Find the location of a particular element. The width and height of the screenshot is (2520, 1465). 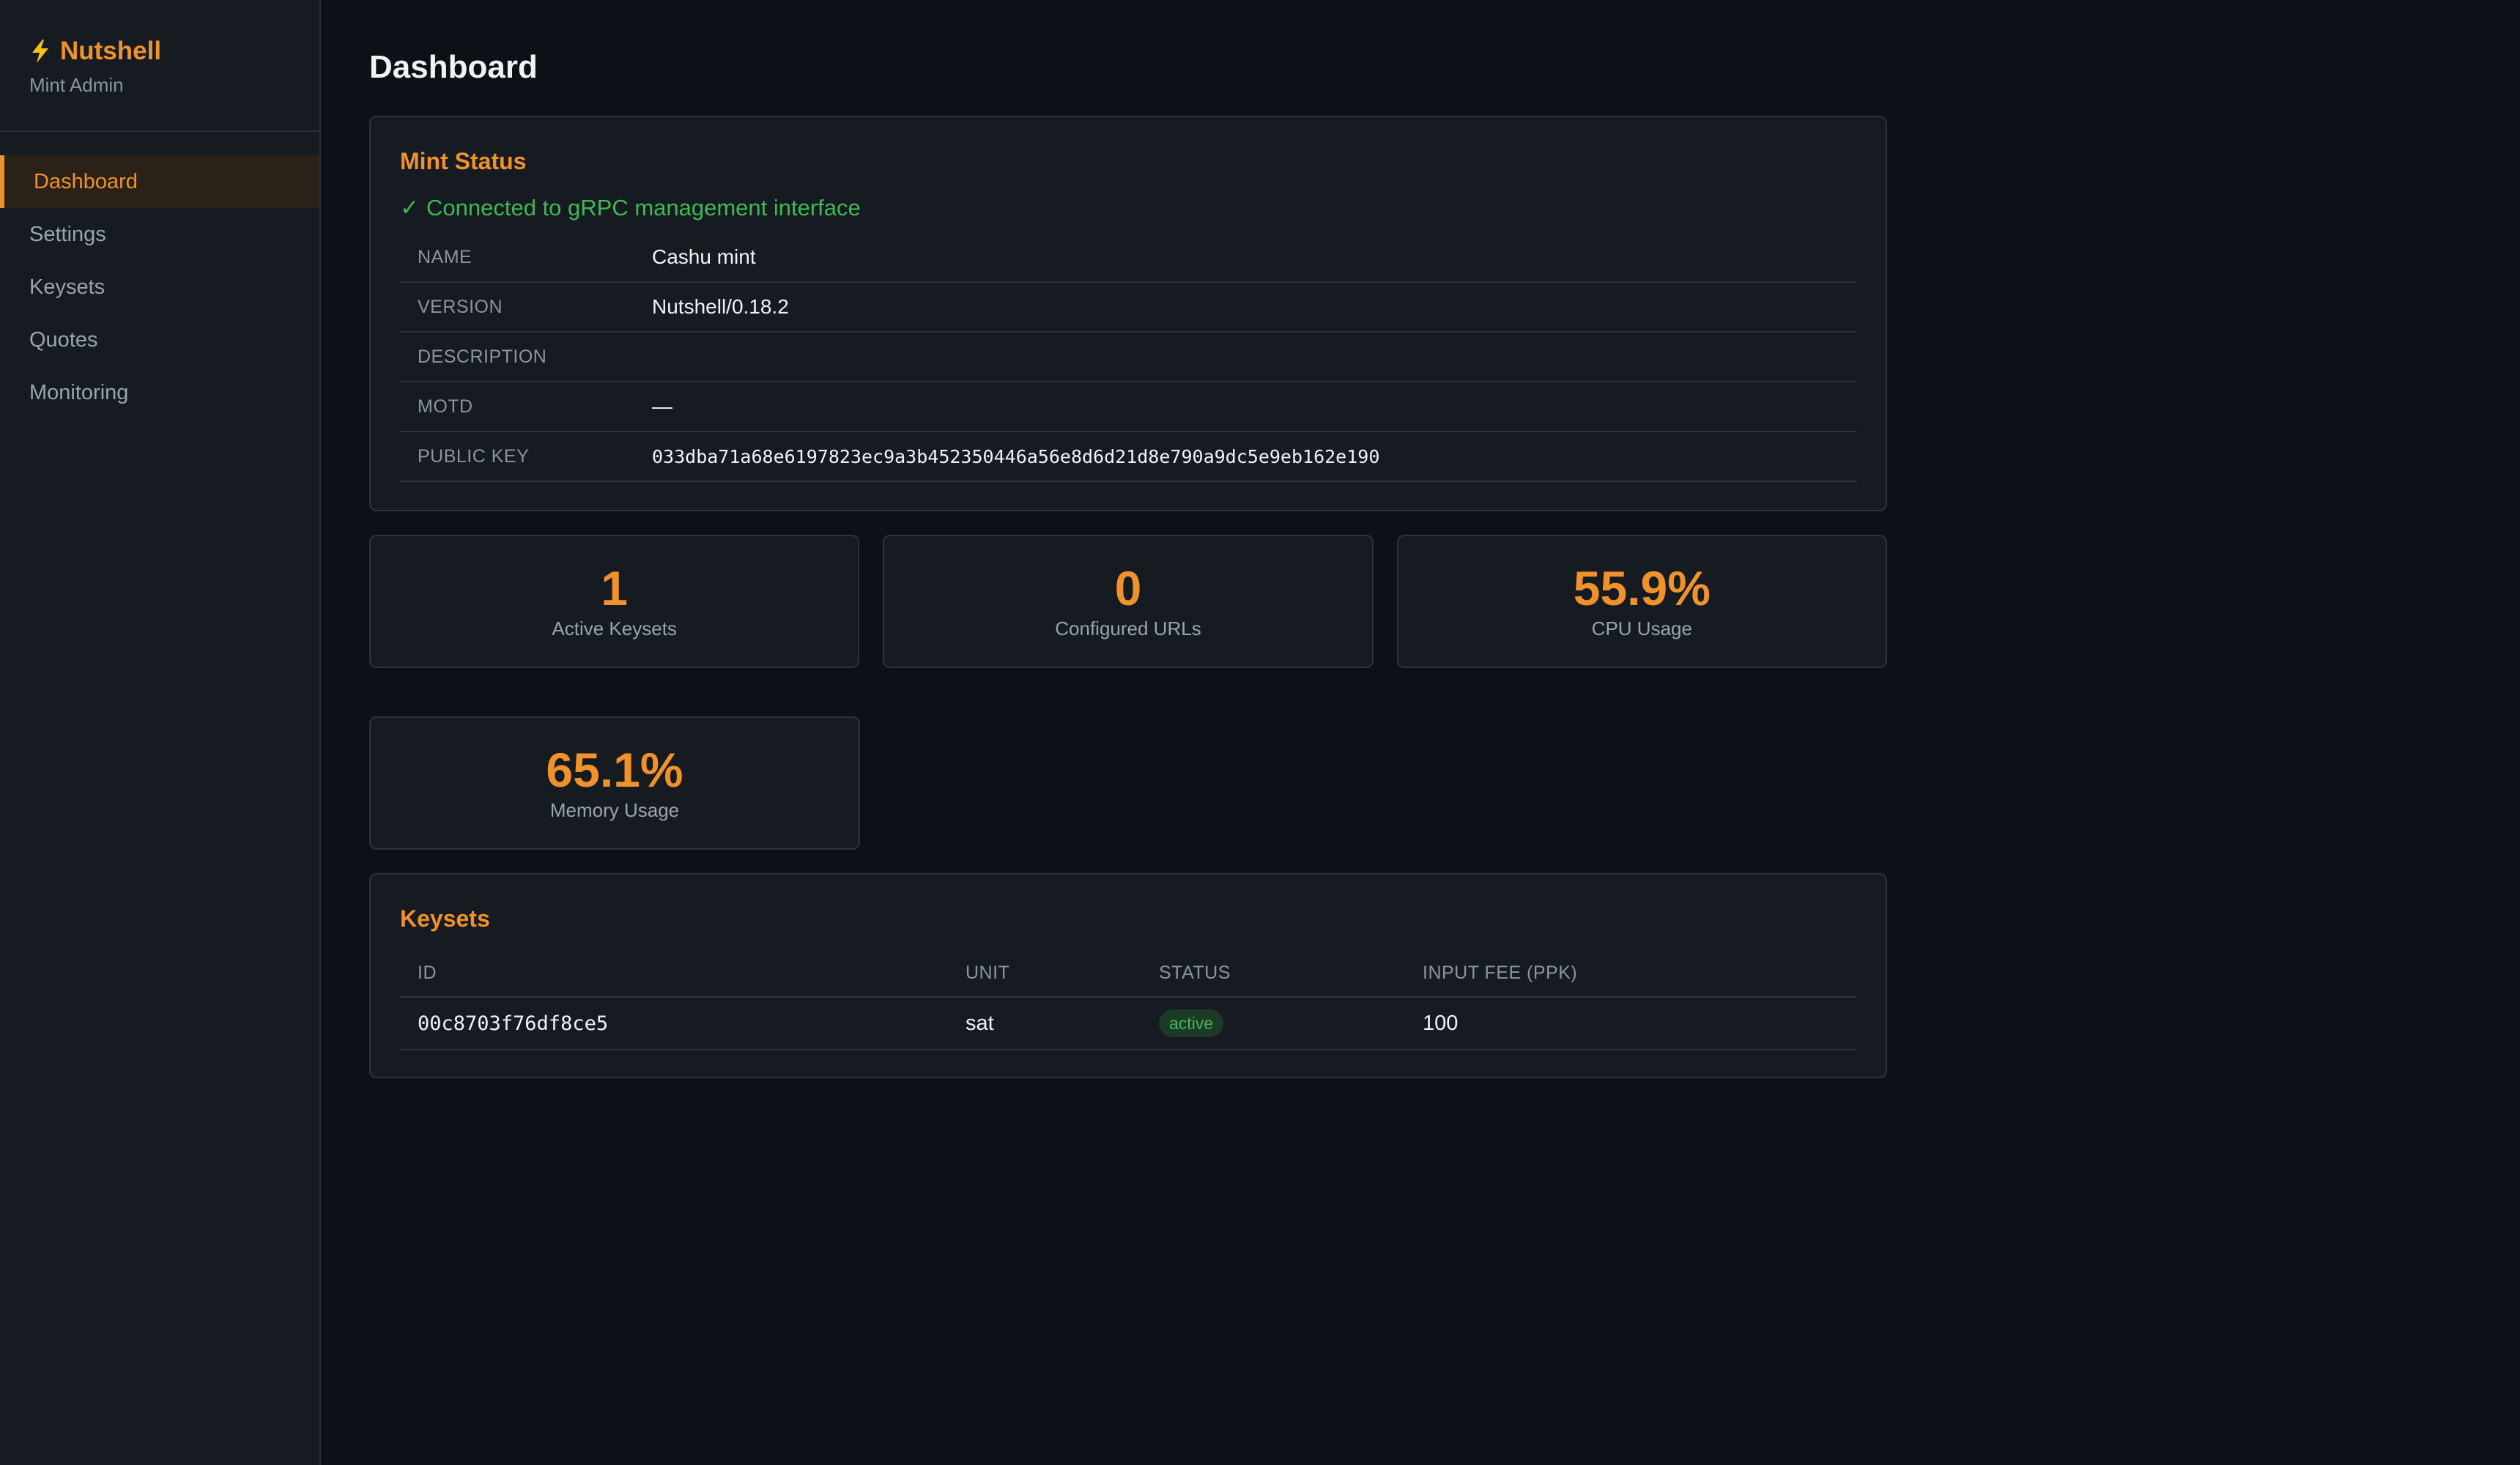

info-row-description: DESCRIPTION is located at coordinates (1128, 358).